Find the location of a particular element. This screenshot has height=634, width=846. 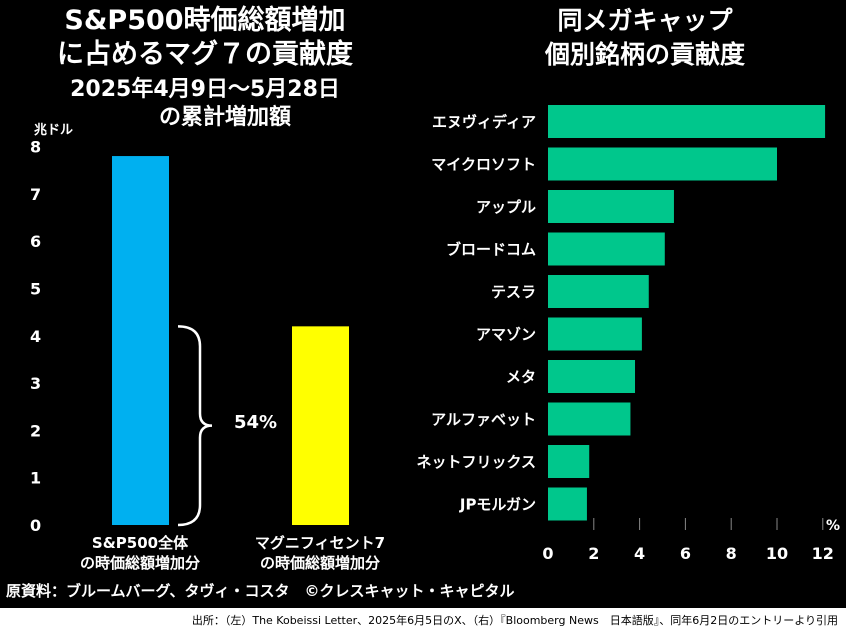

y-tick-label: 2 is located at coordinates (35, 430).